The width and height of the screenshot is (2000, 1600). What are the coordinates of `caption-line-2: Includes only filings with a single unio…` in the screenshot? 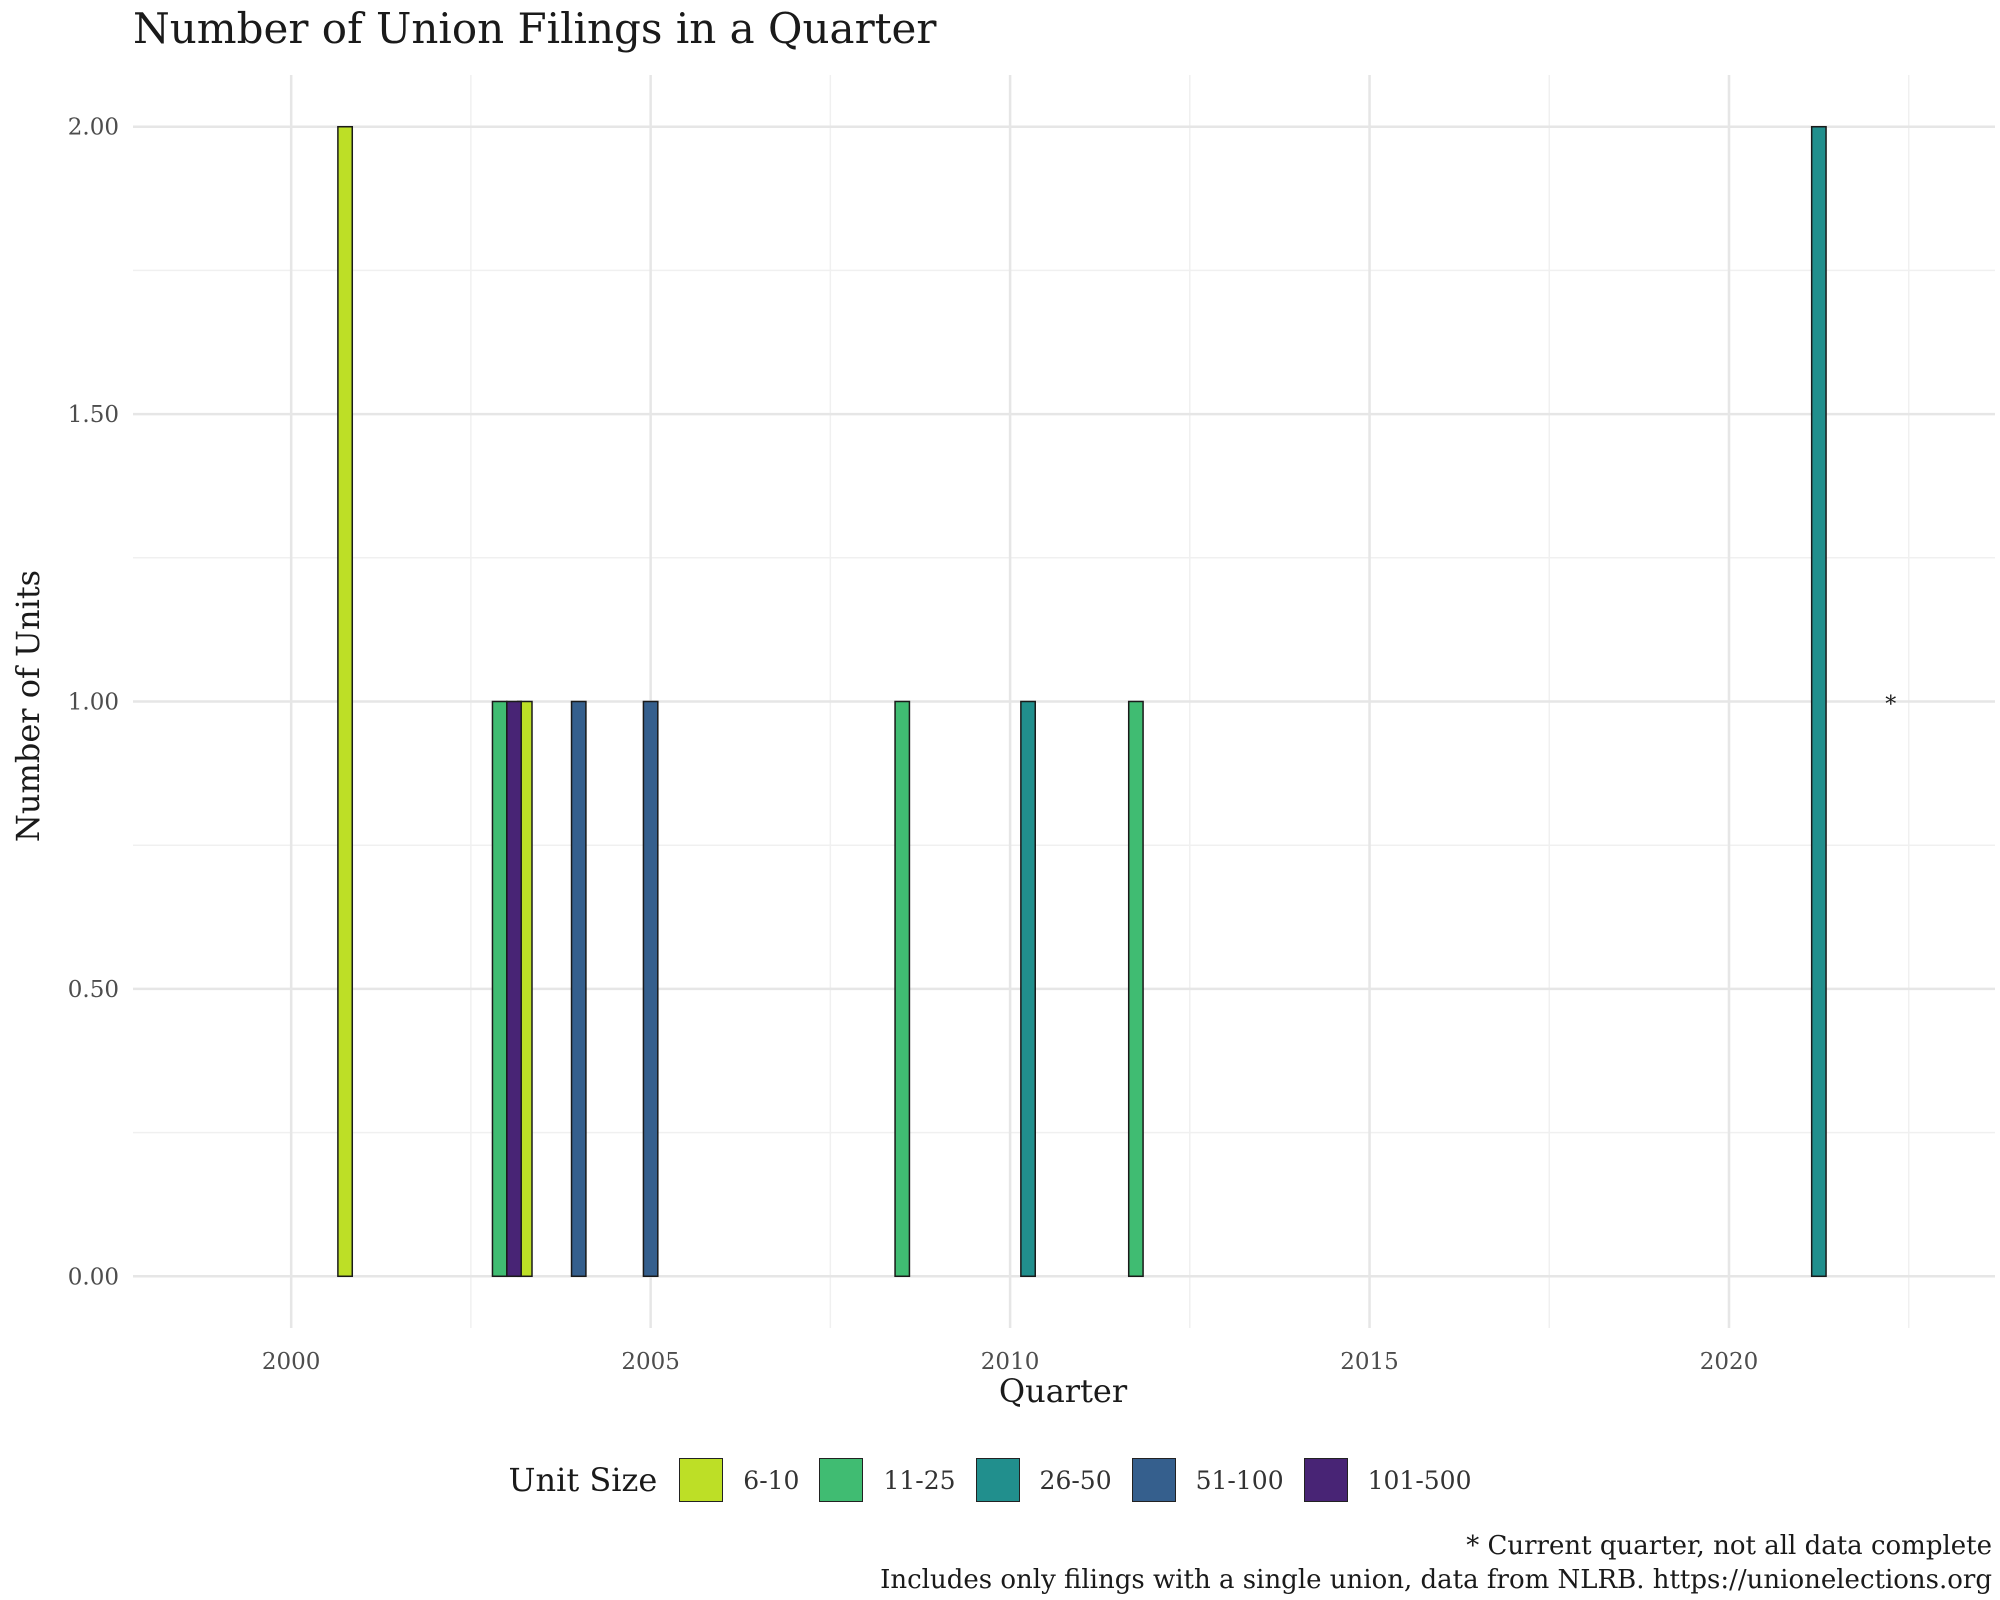 It's located at (1436, 1580).